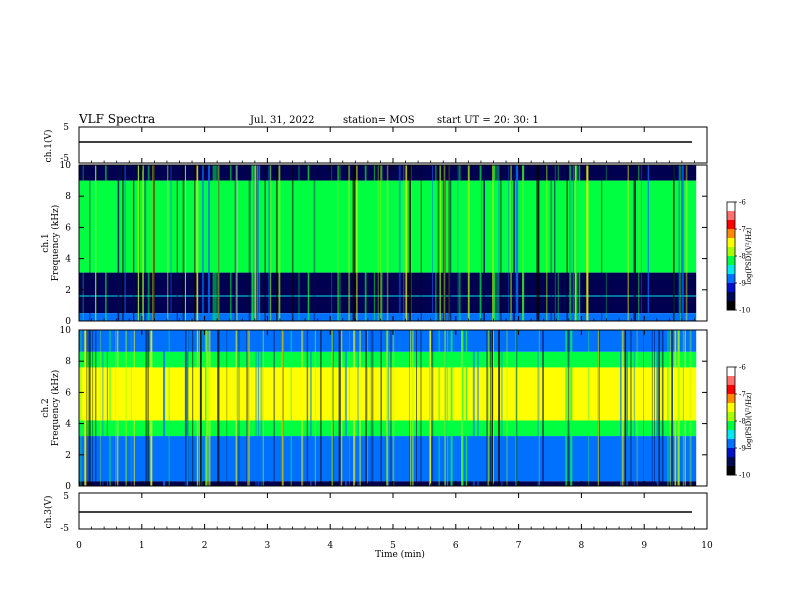 The height and width of the screenshot is (612, 792). I want to click on ch2-channel-label: ch.2, so click(46, 407).